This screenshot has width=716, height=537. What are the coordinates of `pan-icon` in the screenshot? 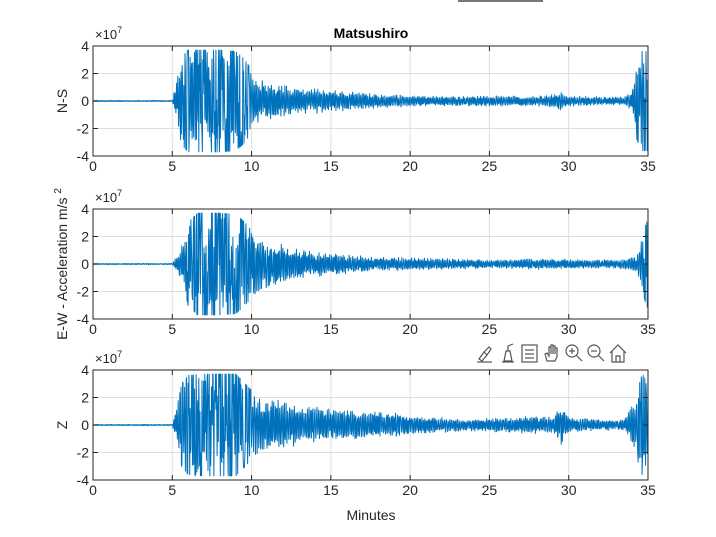 It's located at (551, 353).